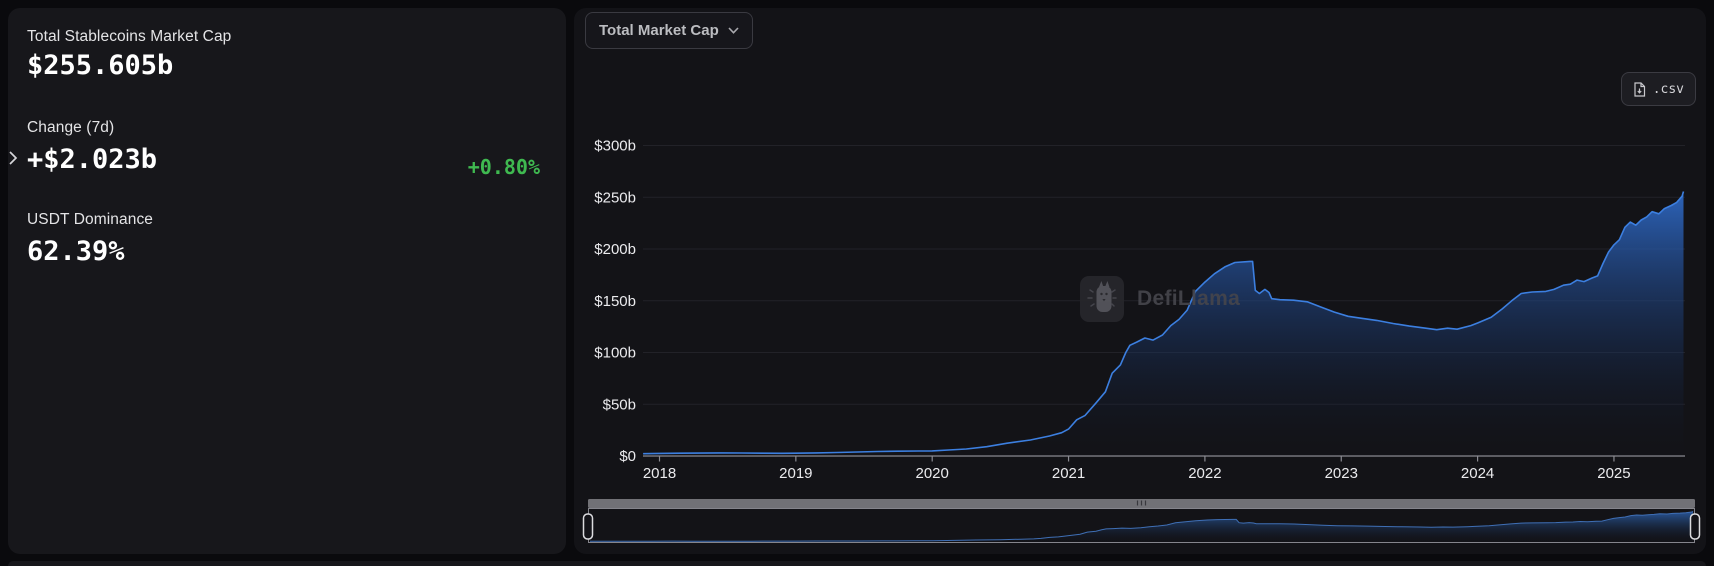  What do you see at coordinates (90, 219) in the screenshot?
I see `dominance-label: USDT Dominance` at bounding box center [90, 219].